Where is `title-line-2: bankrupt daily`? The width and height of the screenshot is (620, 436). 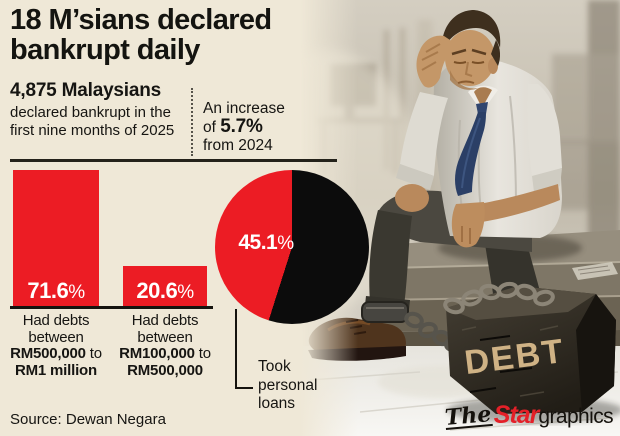
title-line-2: bankrupt daily is located at coordinates (105, 50).